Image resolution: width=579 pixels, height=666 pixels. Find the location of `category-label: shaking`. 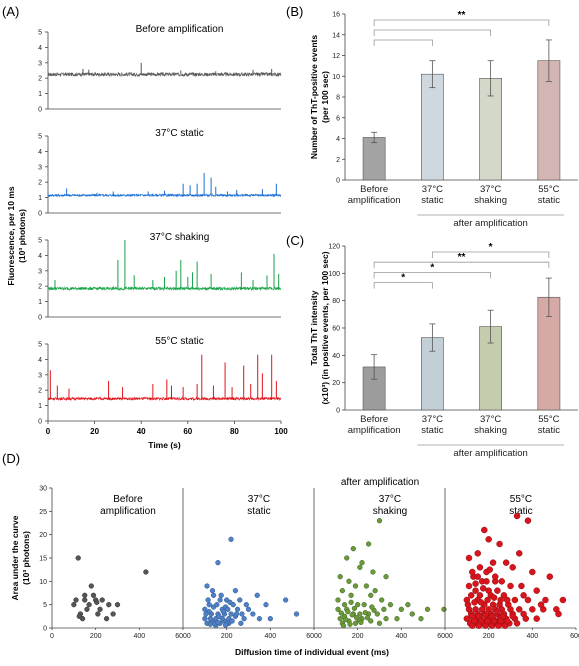

category-label: shaking is located at coordinates (490, 430).